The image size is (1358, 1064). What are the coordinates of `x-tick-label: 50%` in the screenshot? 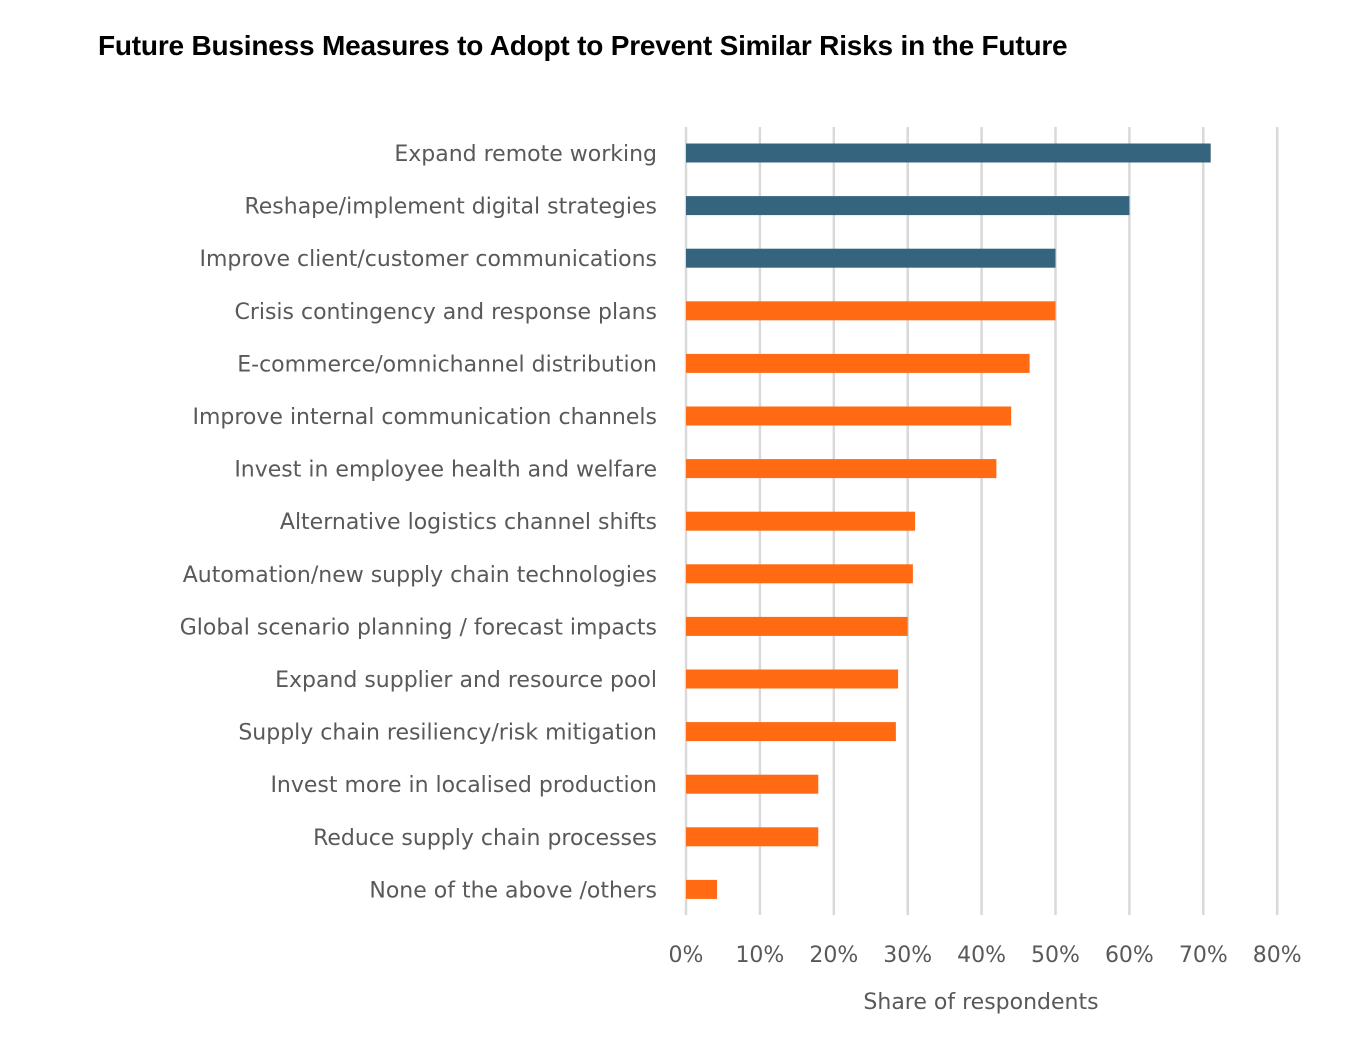 It's located at (1055, 955).